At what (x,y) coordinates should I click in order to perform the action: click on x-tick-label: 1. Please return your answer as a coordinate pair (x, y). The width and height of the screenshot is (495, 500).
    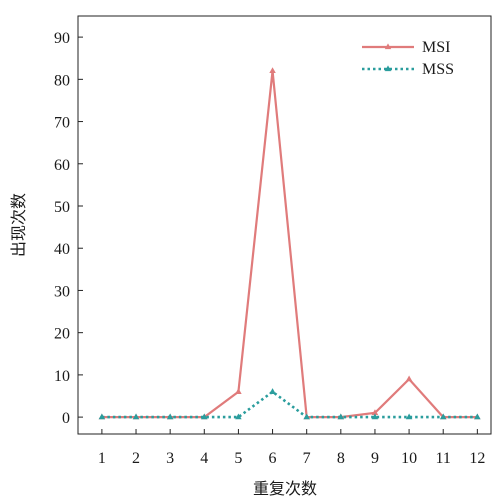
    Looking at the image, I should click on (102, 458).